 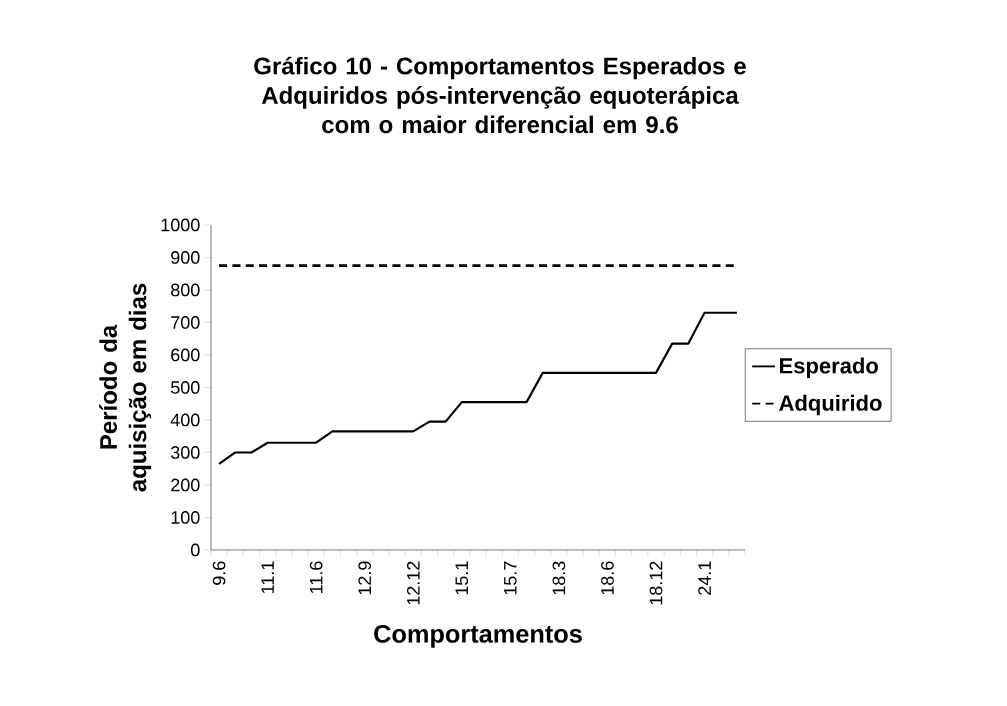 What do you see at coordinates (180, 225) in the screenshot?
I see `y-tick-label: 1000` at bounding box center [180, 225].